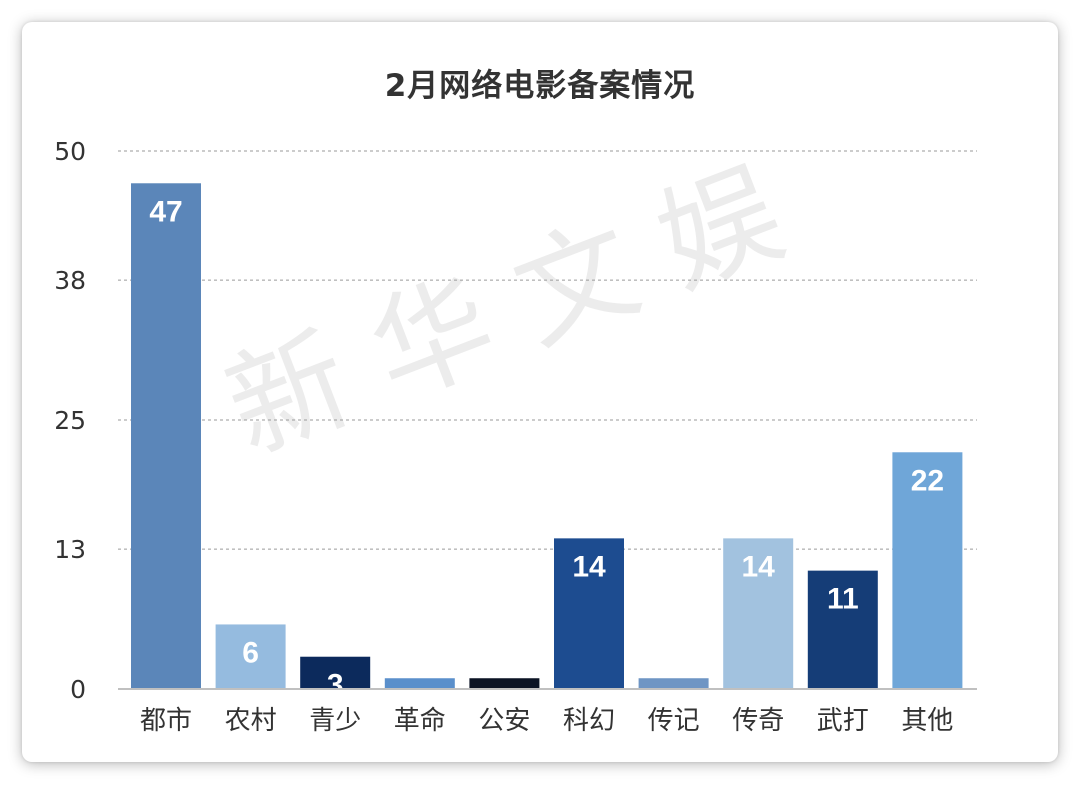 The height and width of the screenshot is (785, 1080). What do you see at coordinates (540, 86) in the screenshot?
I see `chart-title: 2月网络电影备案情况` at bounding box center [540, 86].